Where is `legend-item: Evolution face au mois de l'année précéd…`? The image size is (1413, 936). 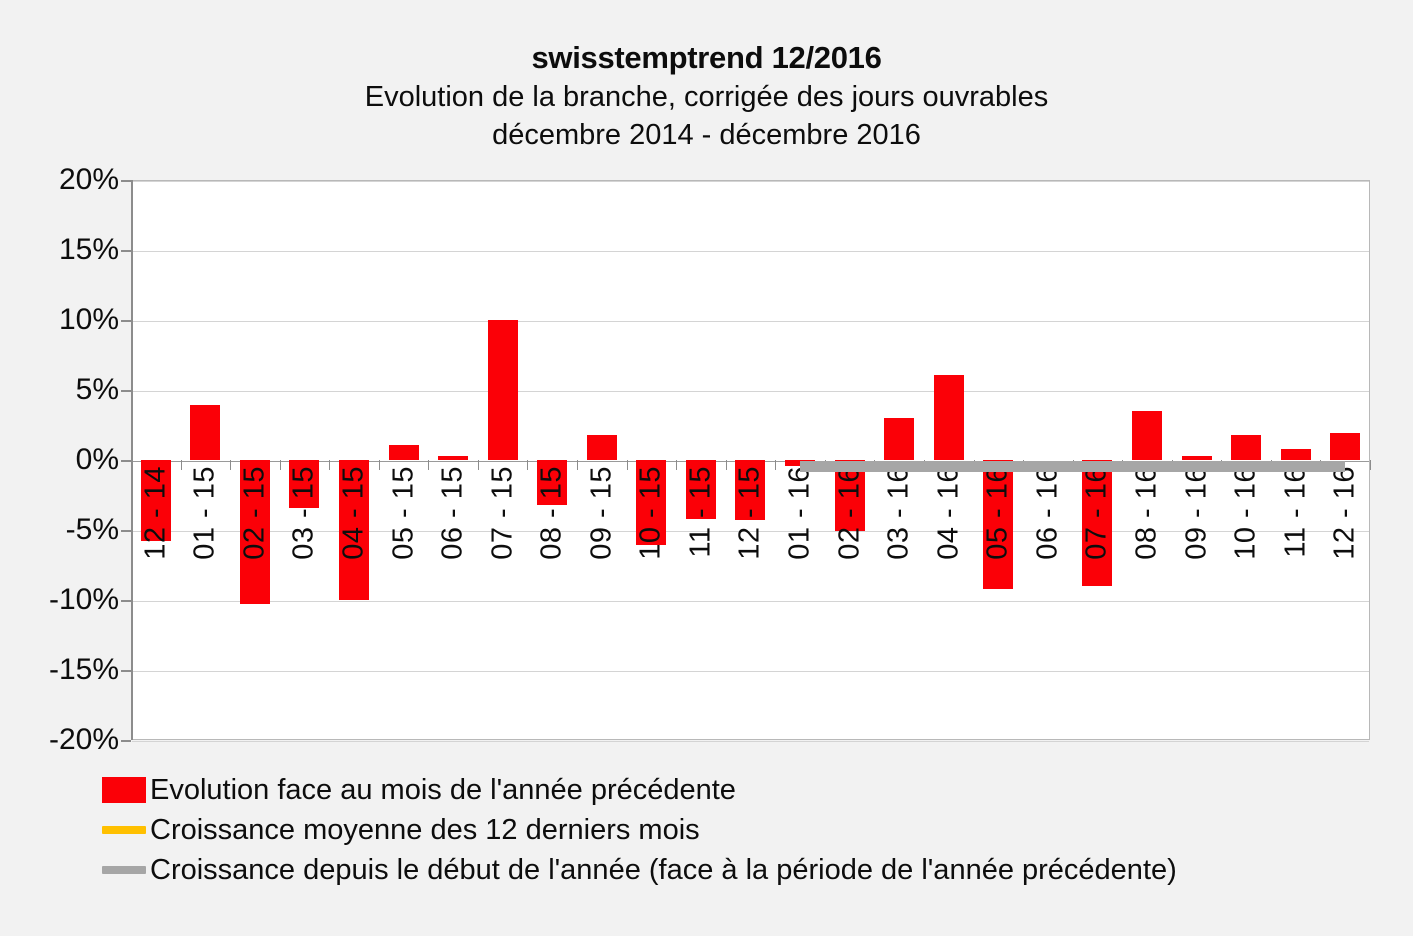
legend-item: Evolution face au mois de l'année précéd… is located at coordinates (750, 790).